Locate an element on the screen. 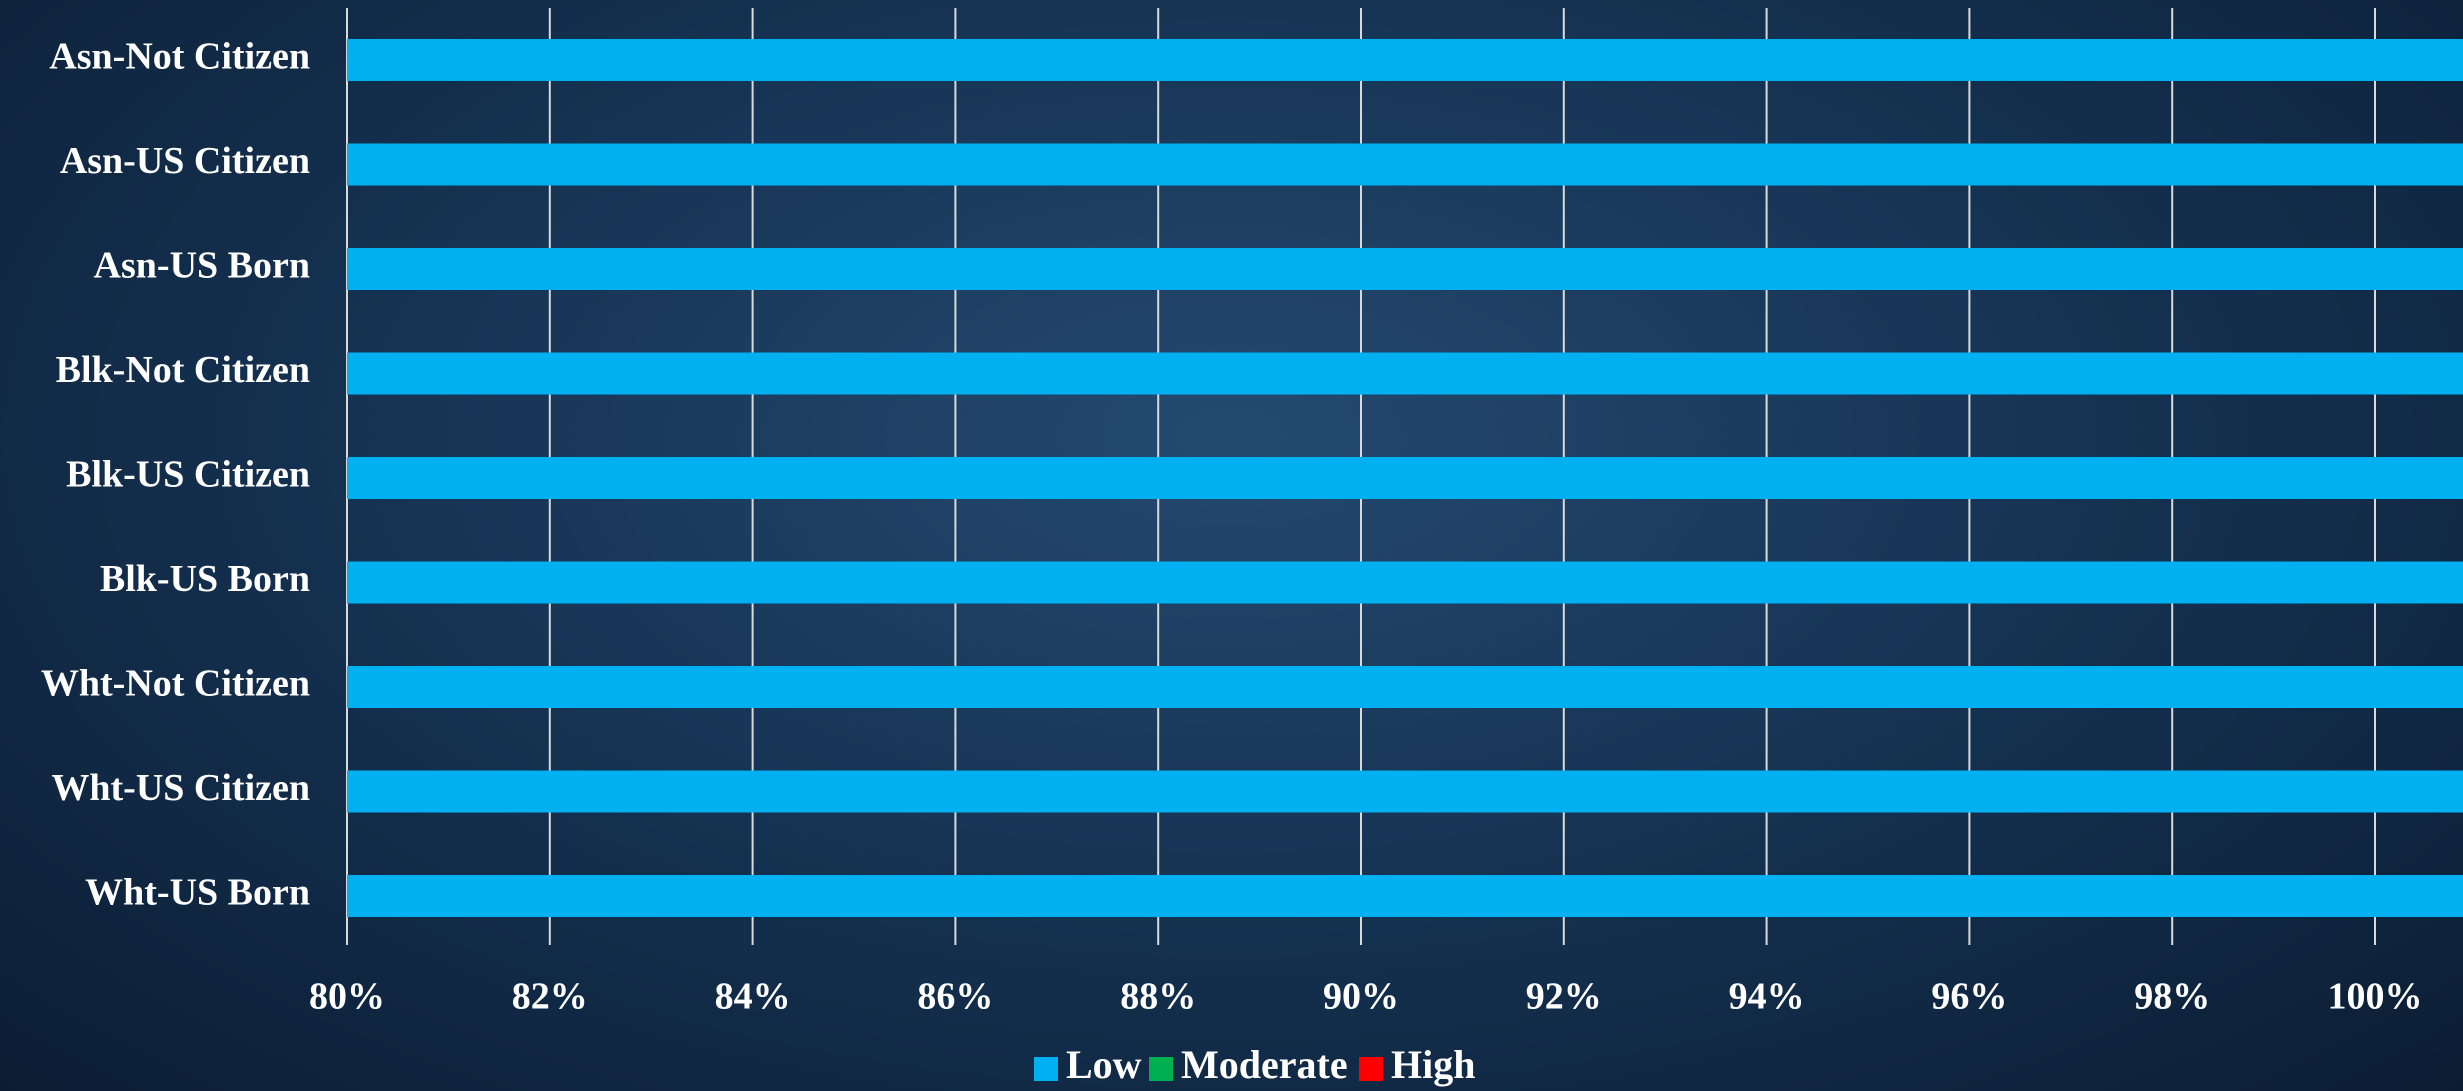  x-tick-label: 84% is located at coordinates (753, 997).